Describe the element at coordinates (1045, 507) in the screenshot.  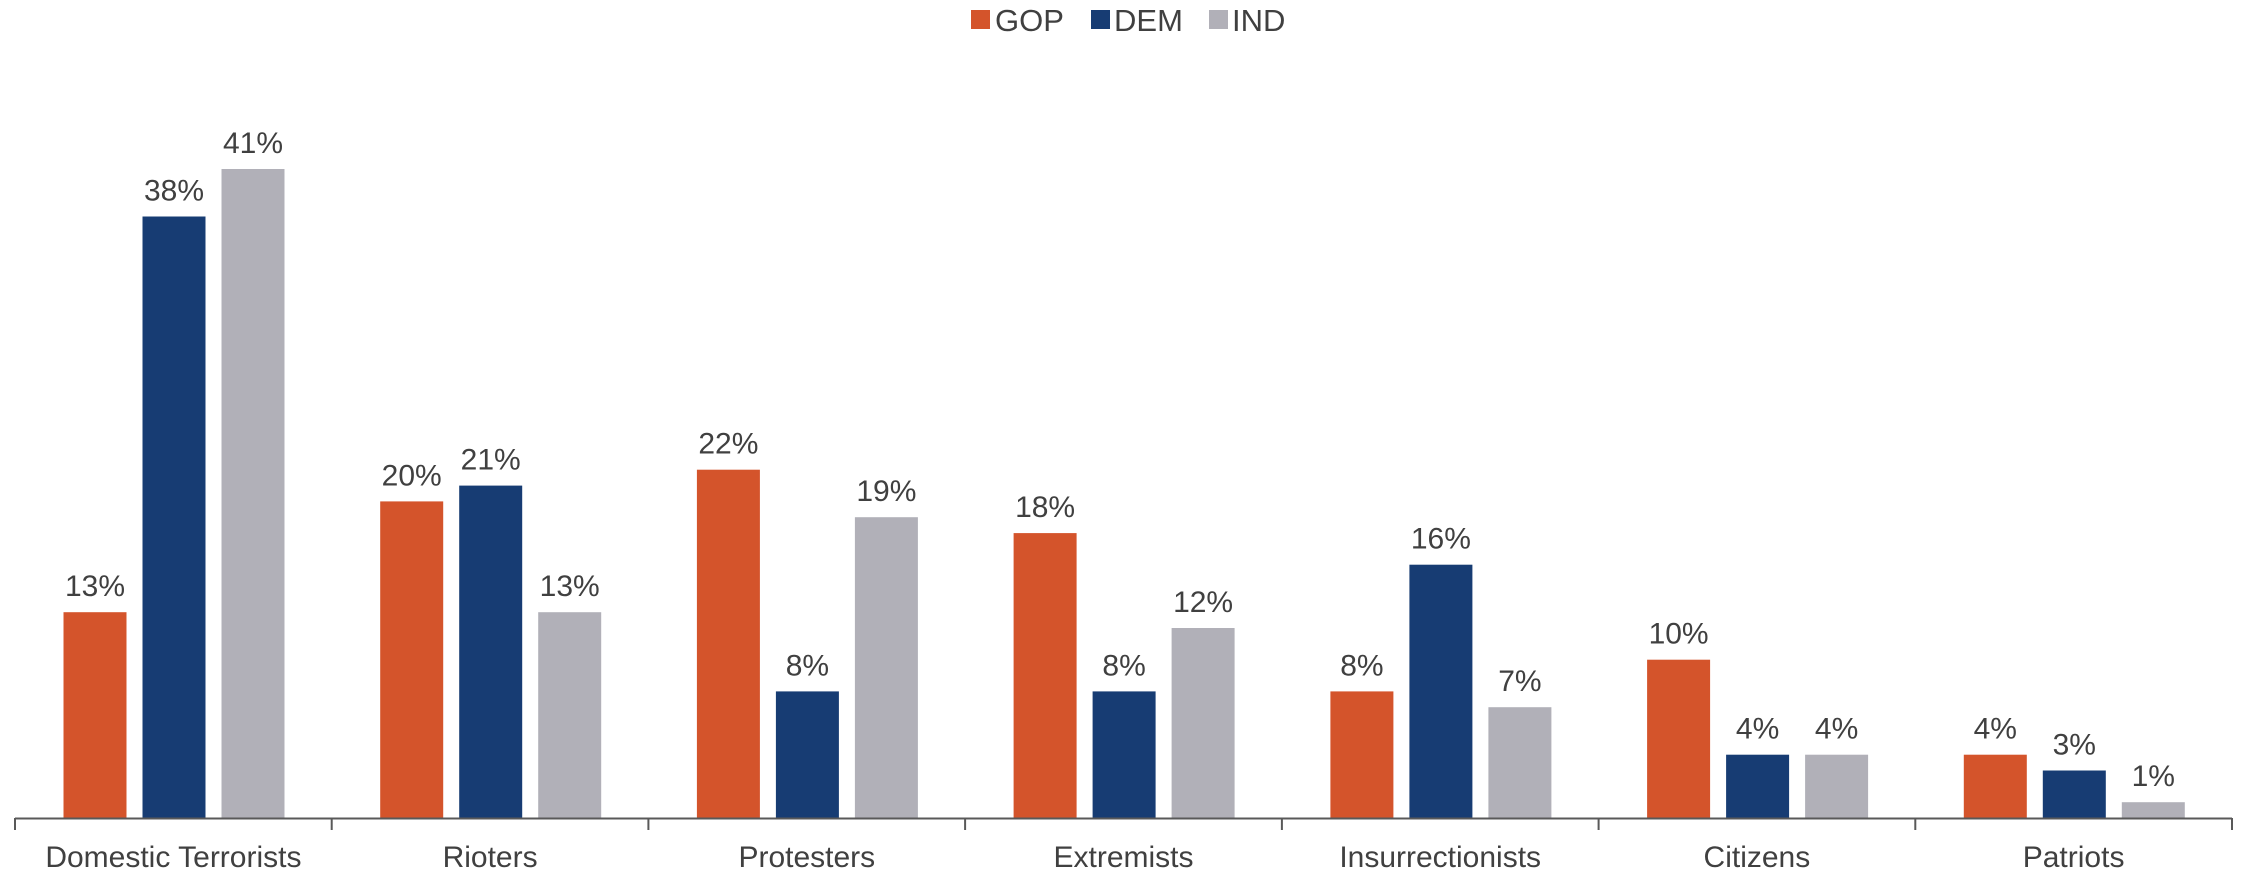
I see `value-label-gop-3: 18%` at that location.